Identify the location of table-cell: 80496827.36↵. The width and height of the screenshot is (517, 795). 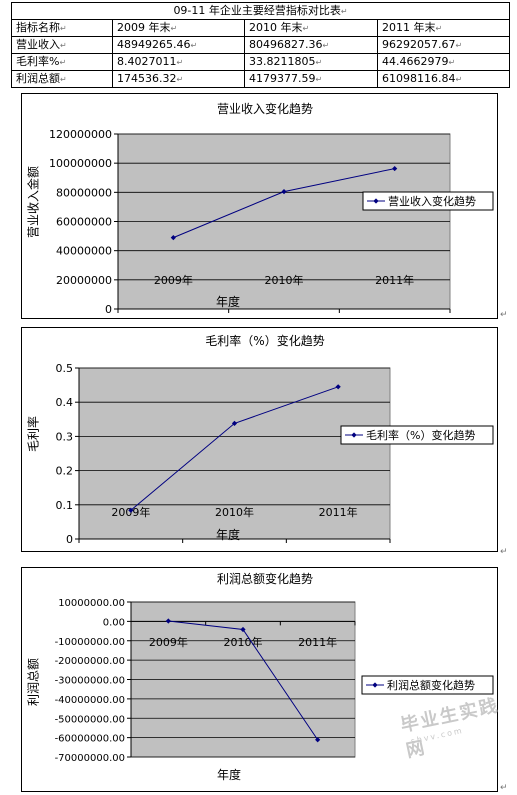
(311, 45).